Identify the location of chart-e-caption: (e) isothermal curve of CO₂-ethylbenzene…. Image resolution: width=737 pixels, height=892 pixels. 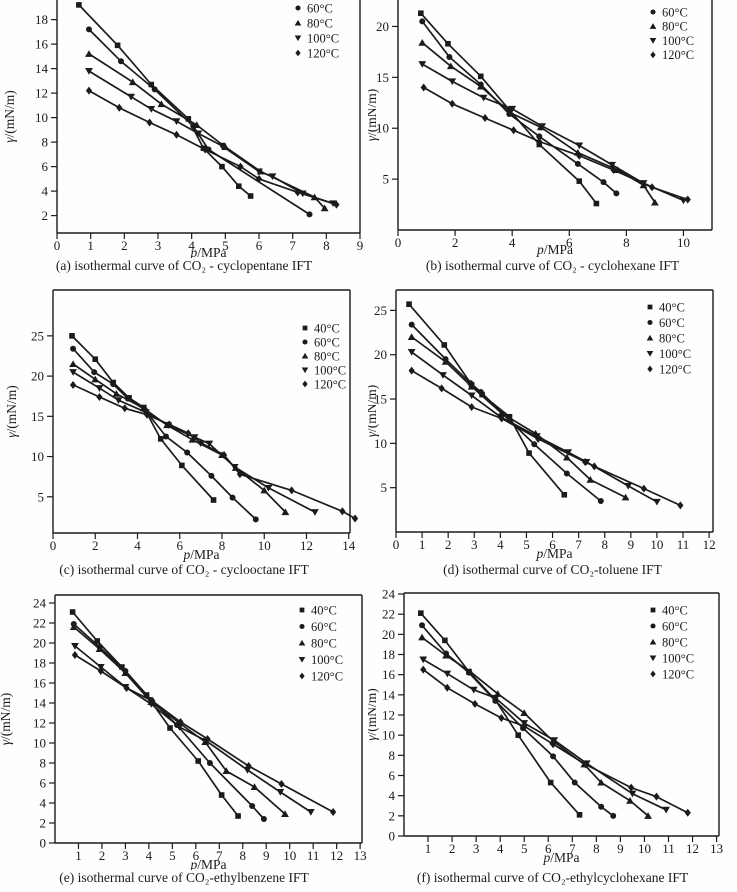
(184, 877).